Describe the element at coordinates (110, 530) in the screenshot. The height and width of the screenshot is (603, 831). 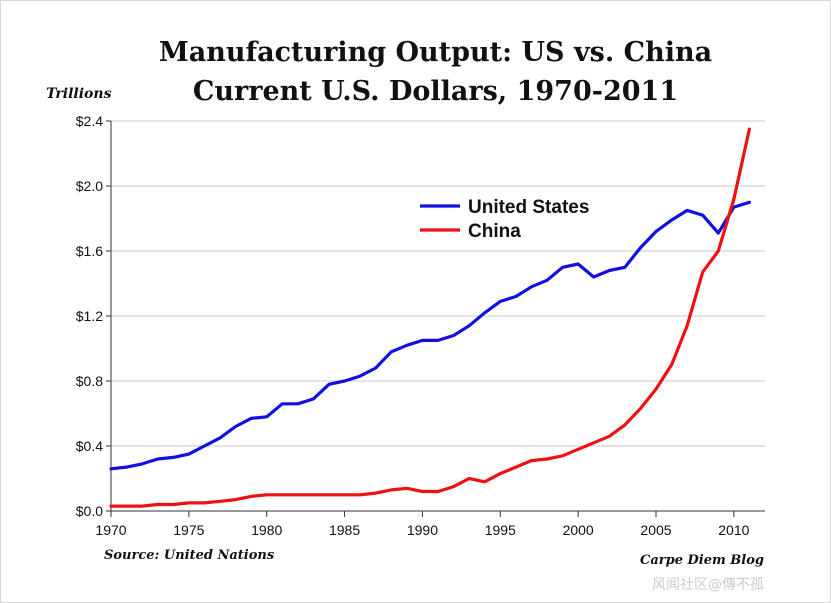
I see `x-tick-label: 1970` at that location.